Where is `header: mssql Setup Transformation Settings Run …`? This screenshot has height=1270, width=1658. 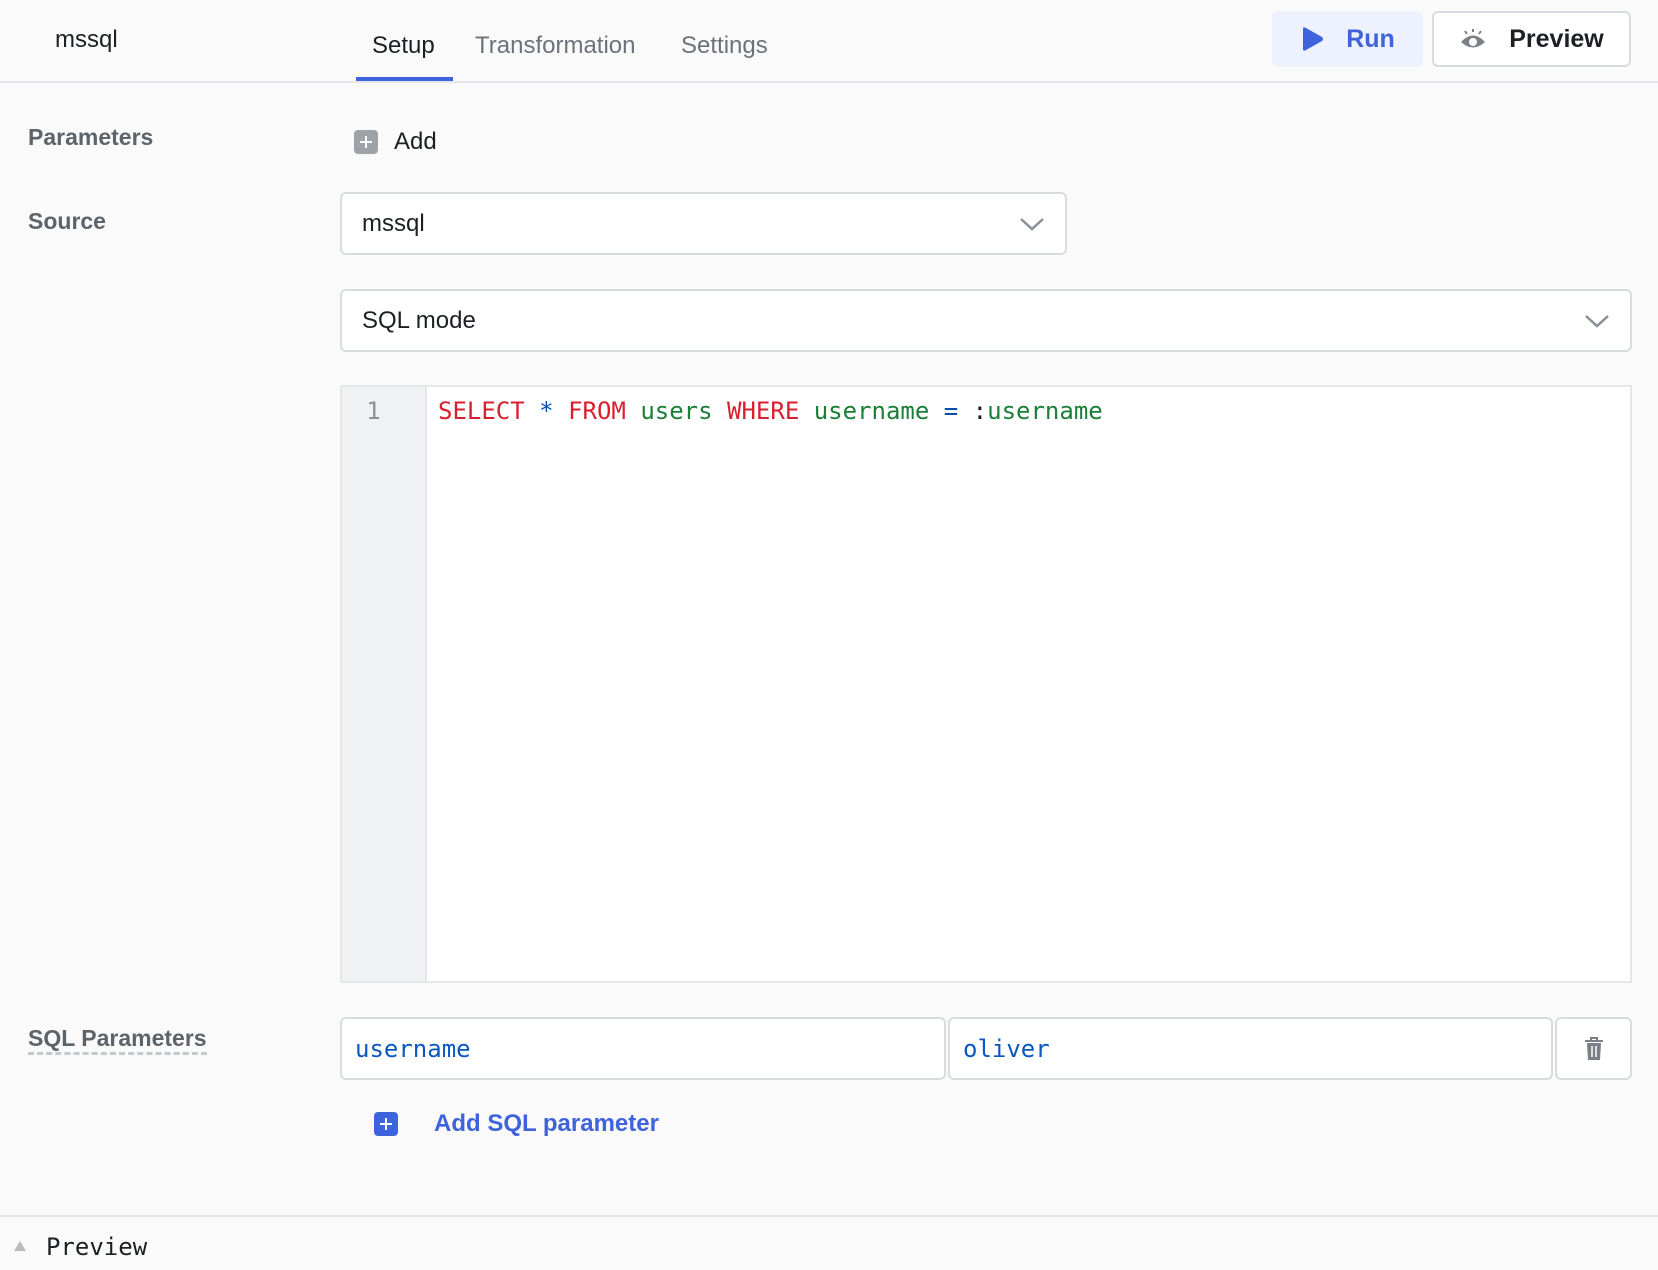 header: mssql Setup Transformation Settings Run … is located at coordinates (829, 41).